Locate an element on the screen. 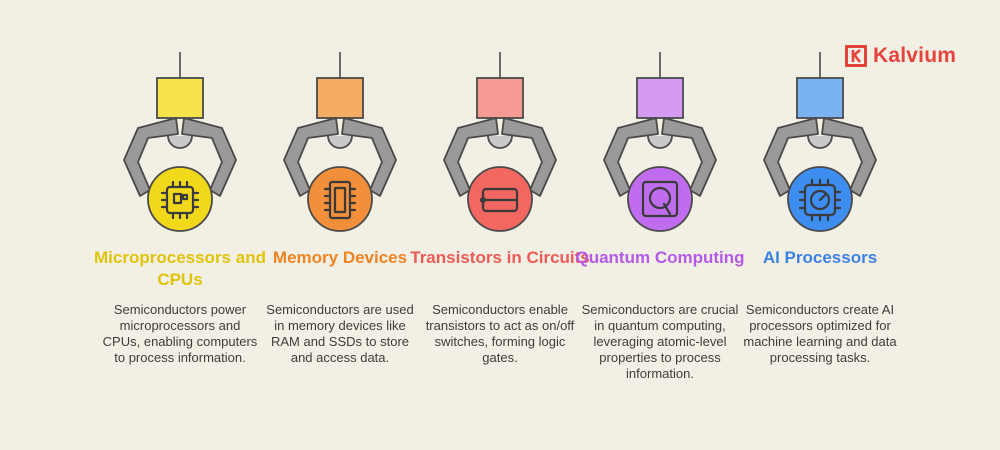 The image size is (1000, 450). card-title: Quantum Computing is located at coordinates (660, 257).